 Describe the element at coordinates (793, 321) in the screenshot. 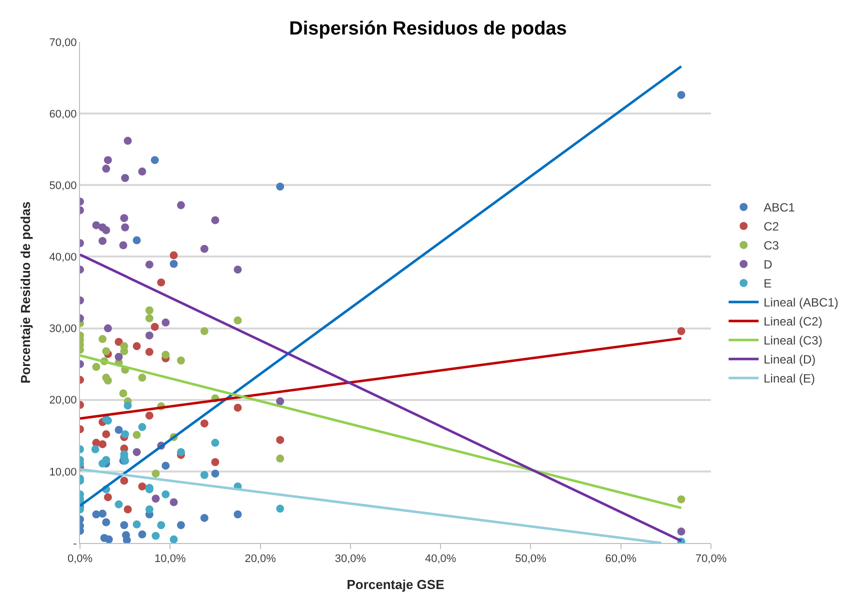

I see `legend-label: Lineal (C2)` at that location.